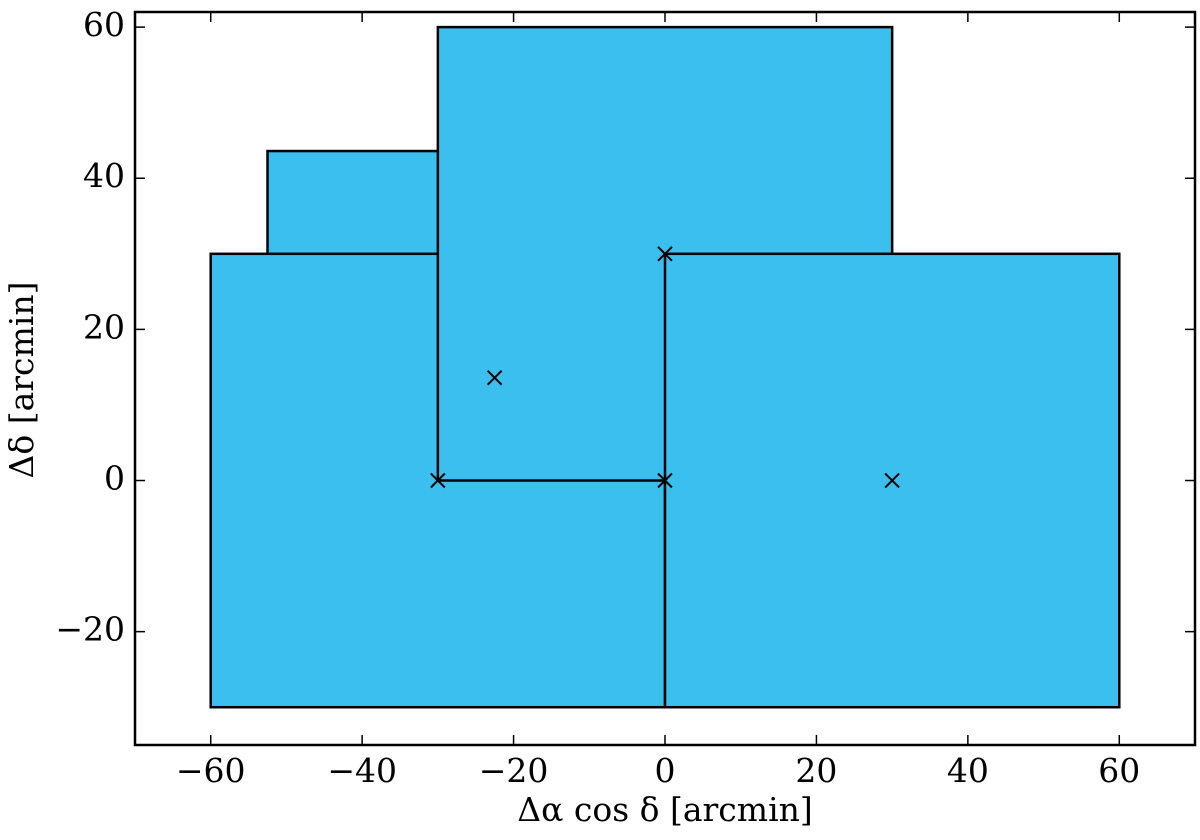 Image resolution: width=1200 pixels, height=840 pixels. I want to click on y-tick-label: 60, so click(104, 24).